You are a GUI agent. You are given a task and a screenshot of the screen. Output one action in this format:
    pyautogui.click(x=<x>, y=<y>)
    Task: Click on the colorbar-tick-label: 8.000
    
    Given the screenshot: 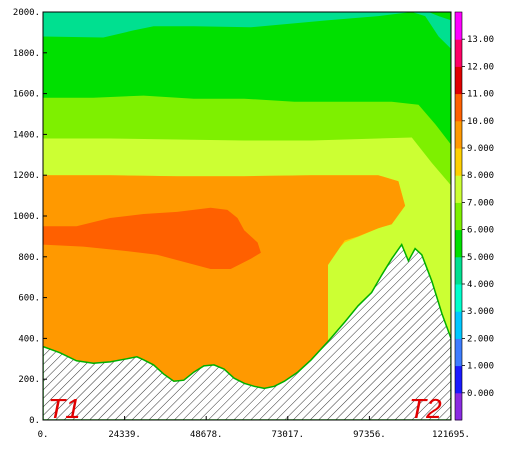 What is the action you would take?
    pyautogui.click(x=480, y=176)
    